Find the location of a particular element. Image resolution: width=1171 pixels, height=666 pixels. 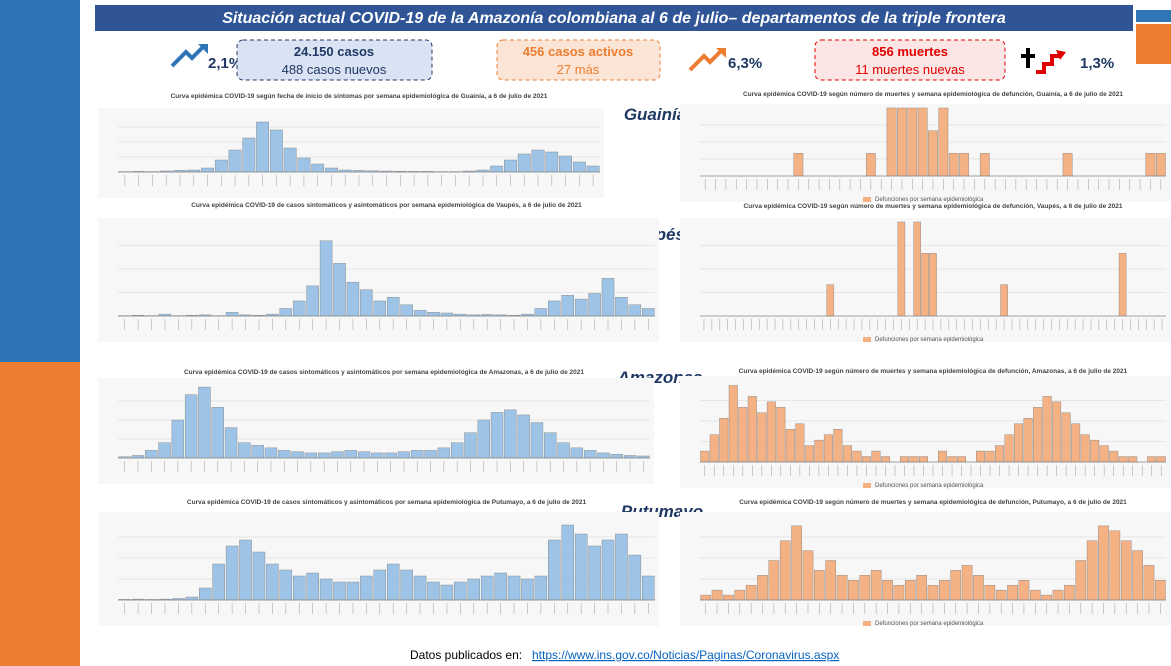

icon-deaths is located at coordinates (1043, 61).